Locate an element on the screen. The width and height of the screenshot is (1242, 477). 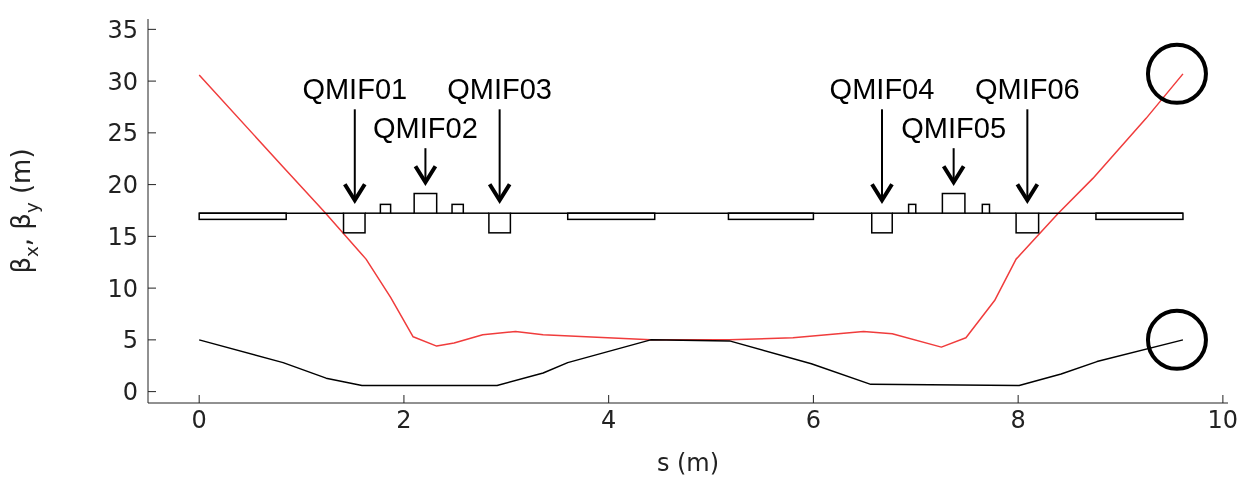
y-tick-label: 30 is located at coordinates (122, 81).